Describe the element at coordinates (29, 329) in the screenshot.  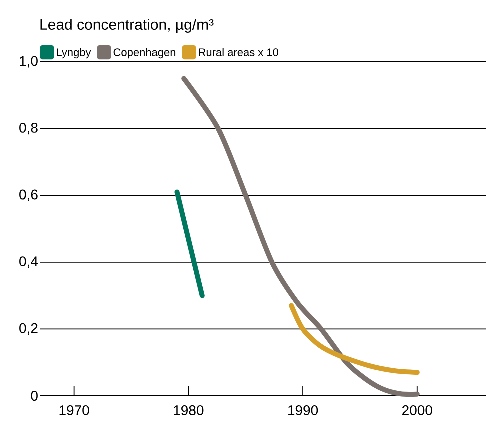
I see `y-tick-label: 0,2` at that location.